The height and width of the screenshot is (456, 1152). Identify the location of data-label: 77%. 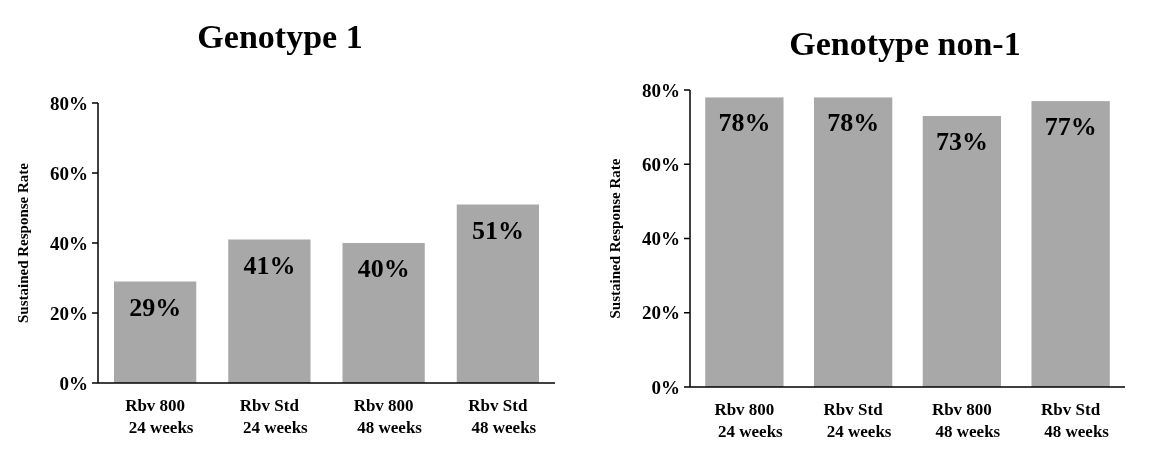
(1070, 127).